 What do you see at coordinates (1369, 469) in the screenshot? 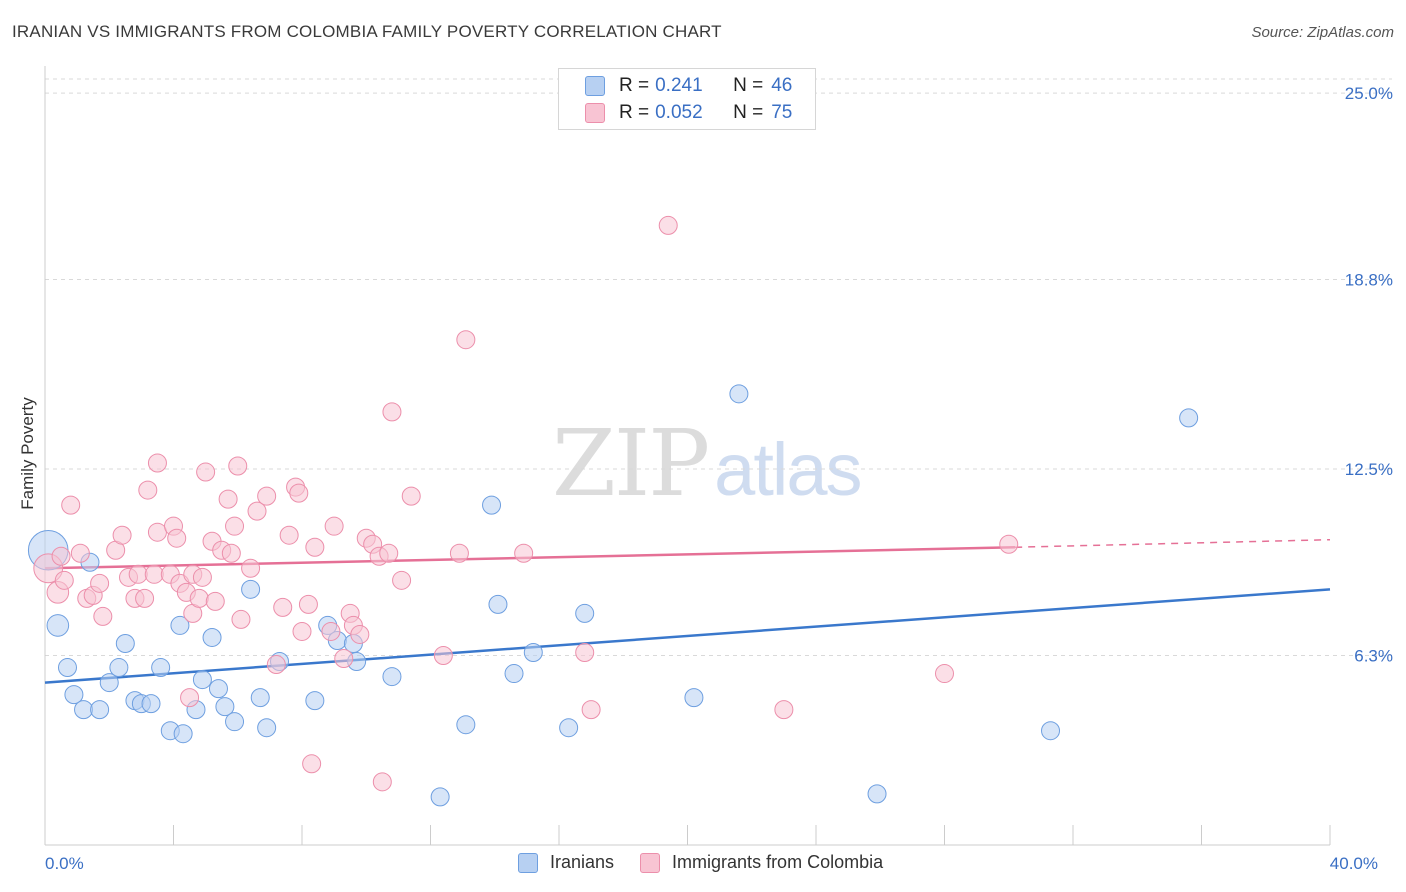
I see `y-tick-label: 12.5%` at bounding box center [1369, 469].